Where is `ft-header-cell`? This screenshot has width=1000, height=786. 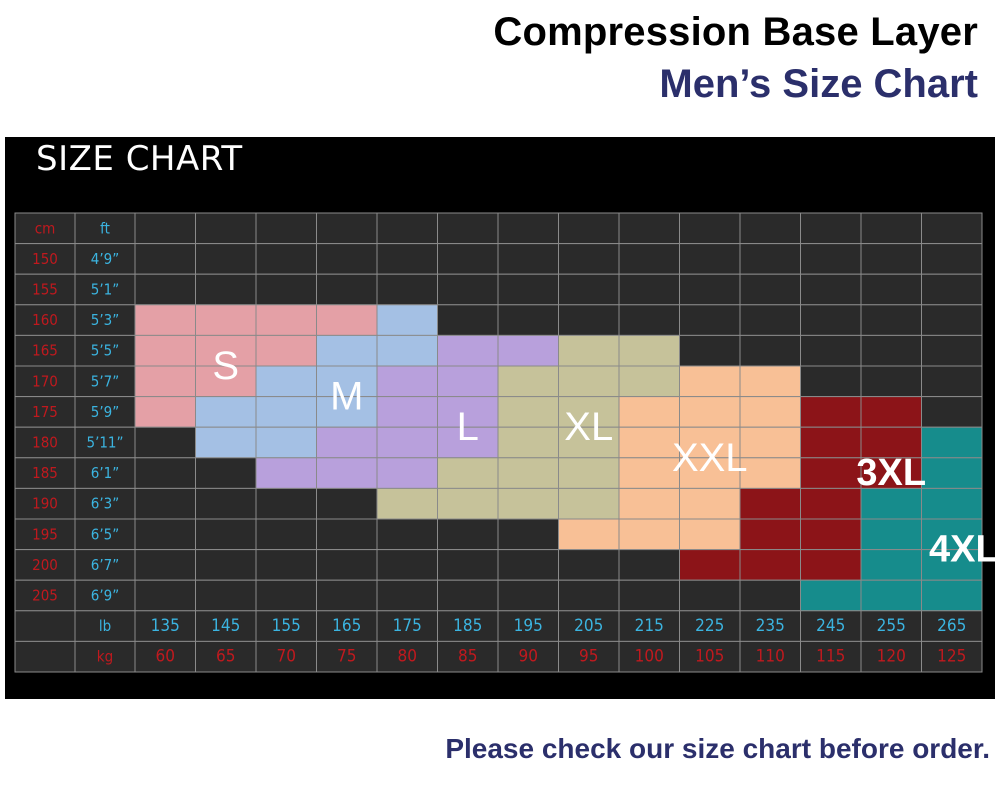 ft-header-cell is located at coordinates (105, 228).